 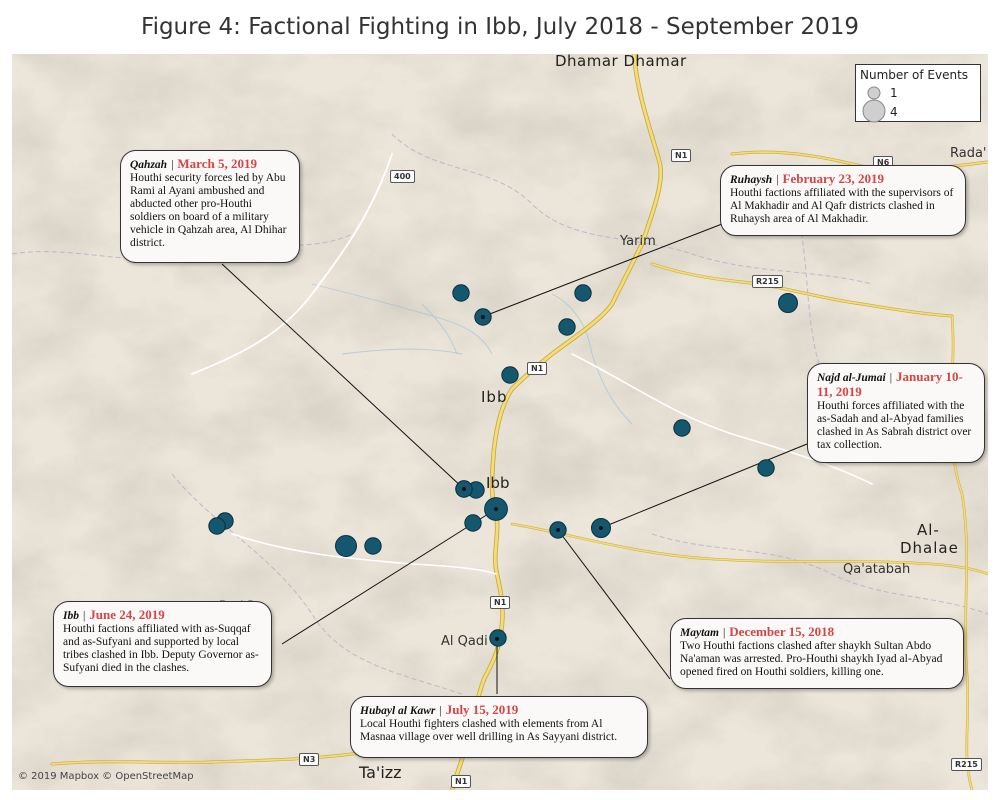 I want to click on label-taizz: Ta'izz, so click(x=380, y=772).